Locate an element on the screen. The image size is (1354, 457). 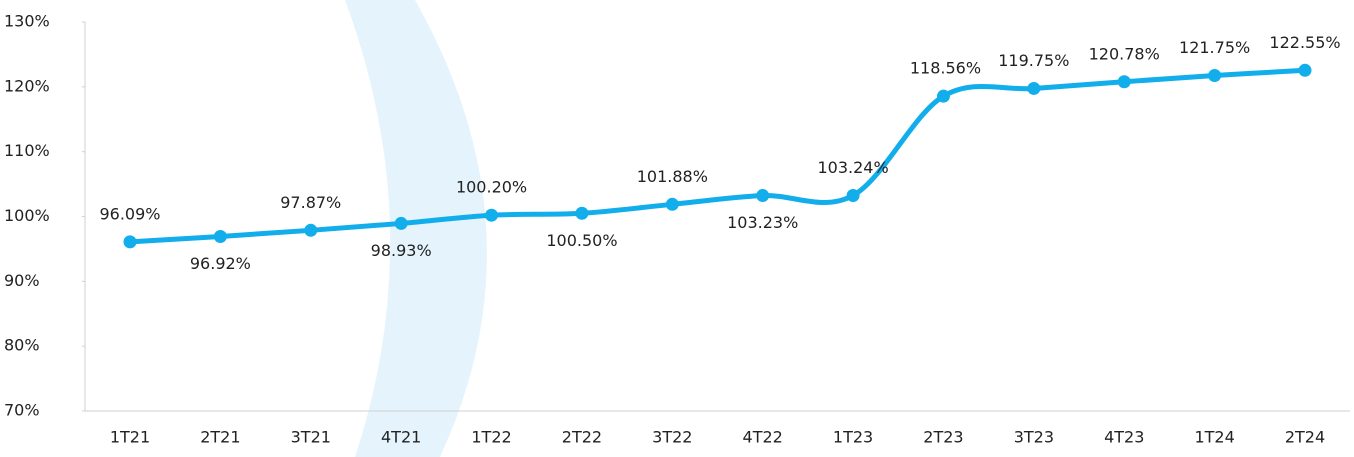
data-label: 100.50% is located at coordinates (581, 240).